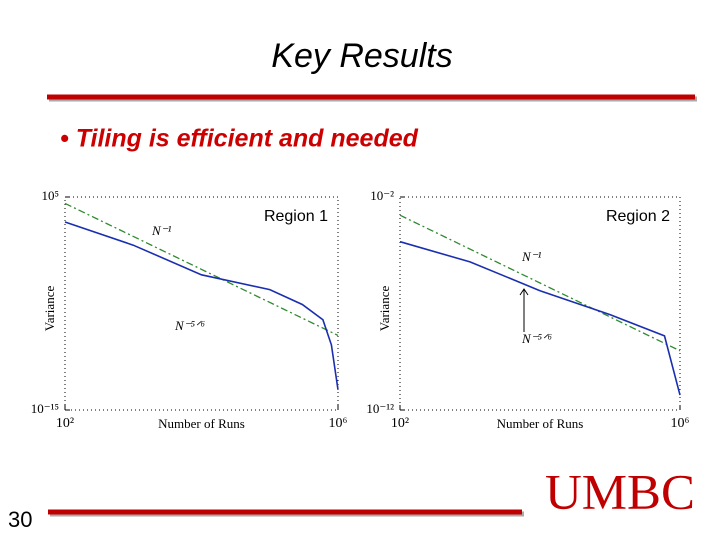 Image resolution: width=720 pixels, height=540 pixels. What do you see at coordinates (620, 491) in the screenshot?
I see `logo: UMBC` at bounding box center [620, 491].